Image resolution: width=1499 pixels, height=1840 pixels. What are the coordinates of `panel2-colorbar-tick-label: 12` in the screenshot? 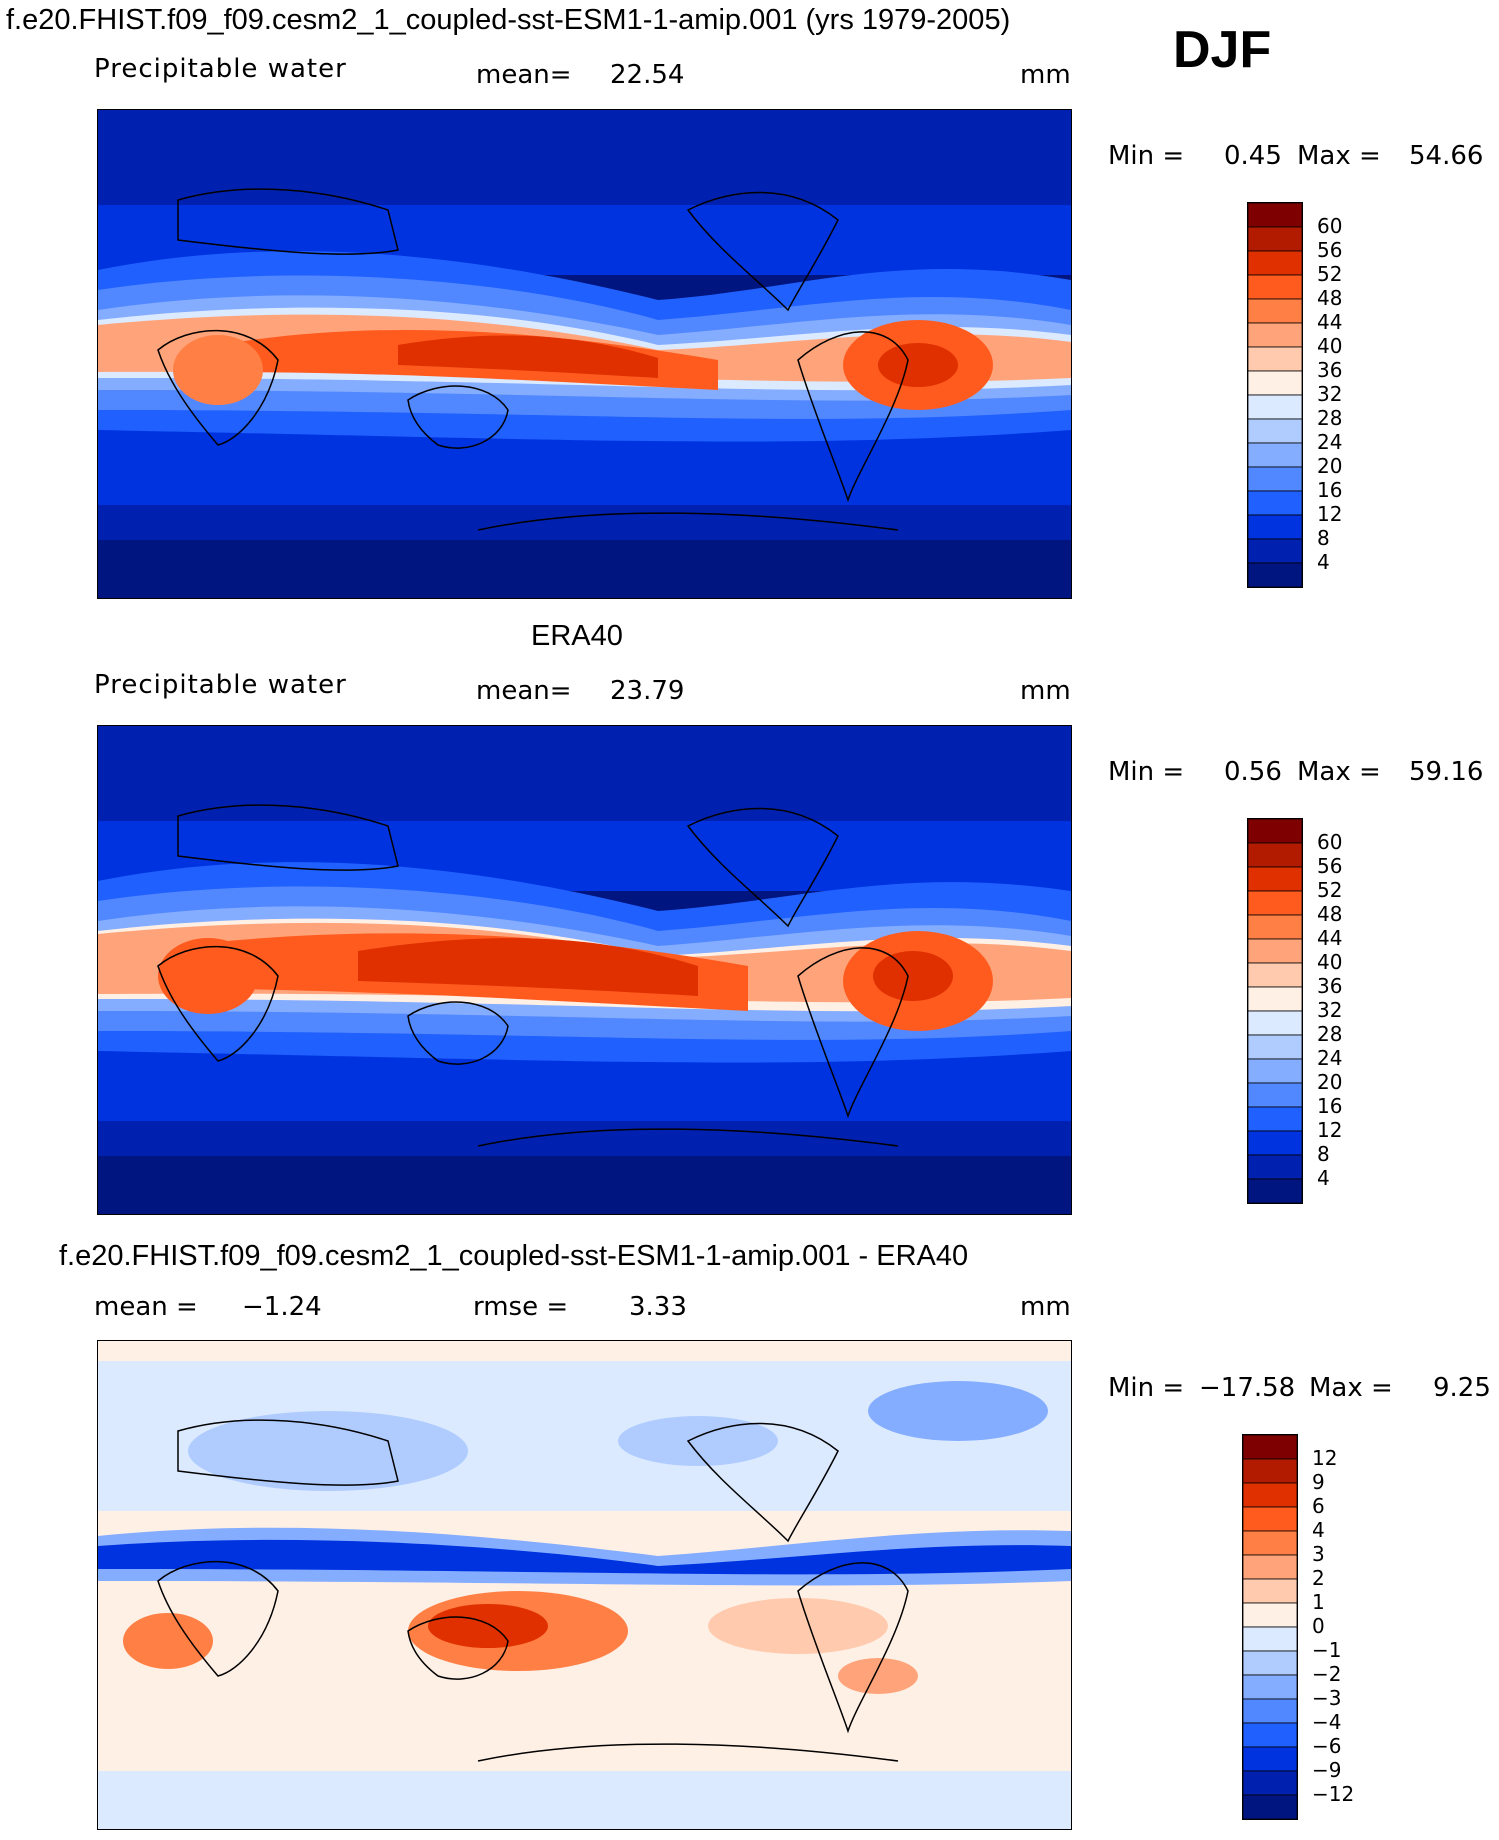 It's located at (1330, 1130).